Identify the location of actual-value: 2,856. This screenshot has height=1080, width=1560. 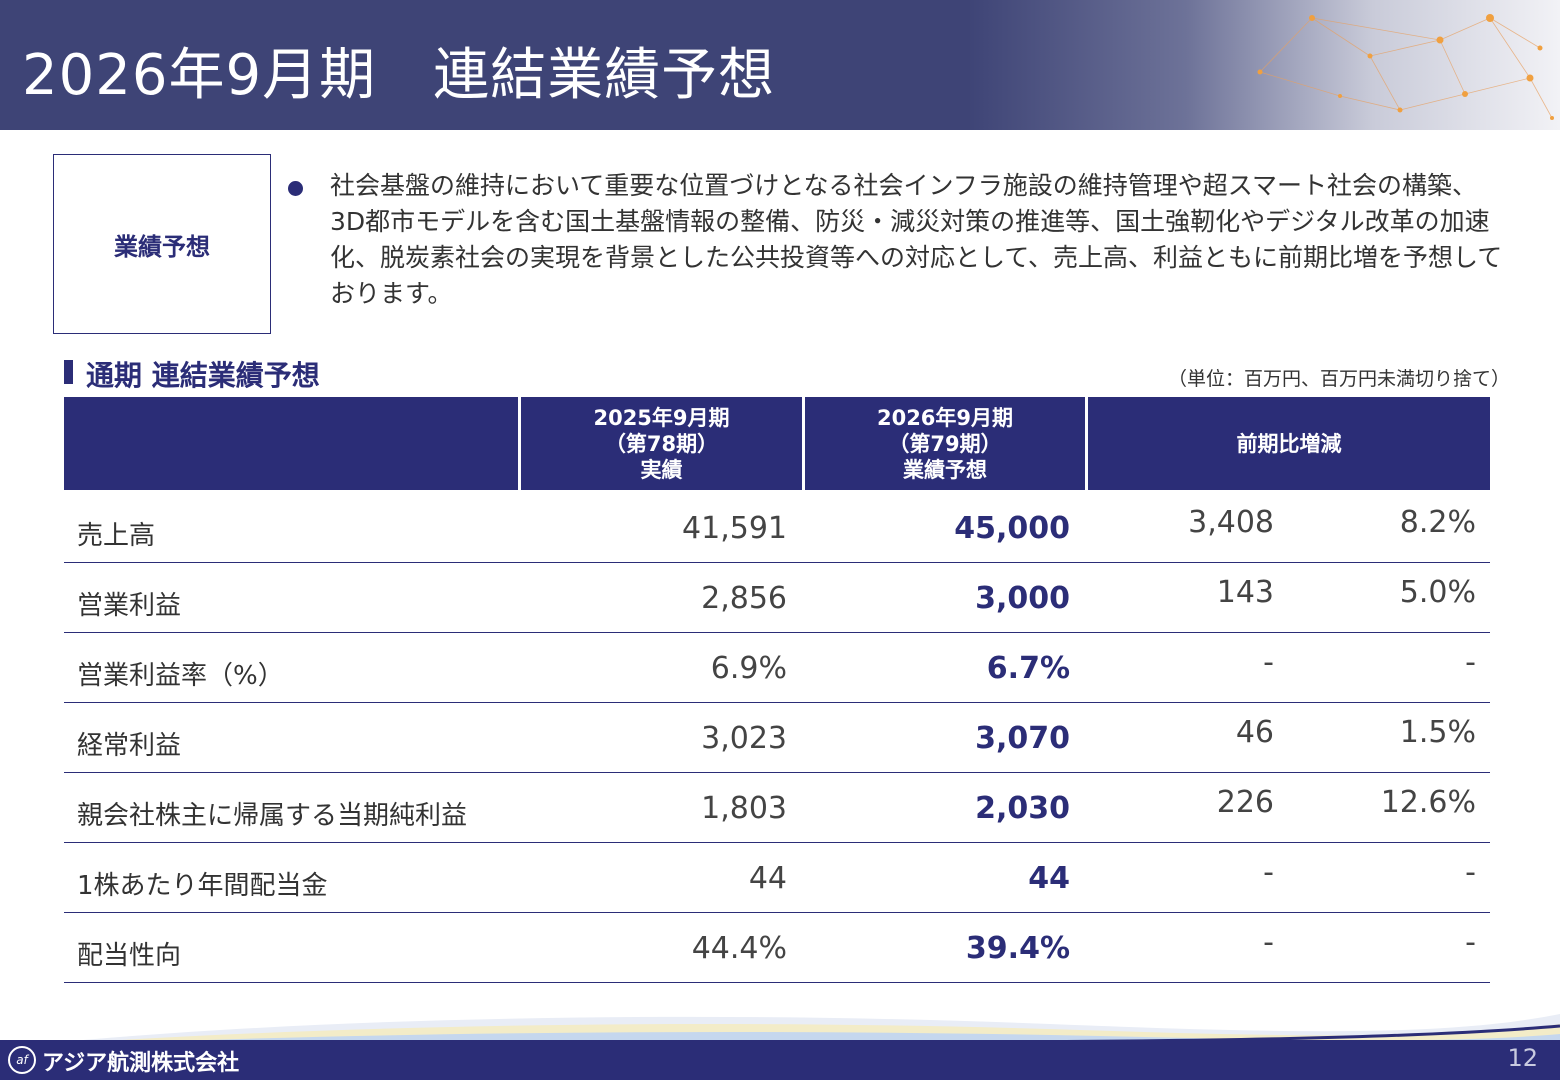
(744, 598).